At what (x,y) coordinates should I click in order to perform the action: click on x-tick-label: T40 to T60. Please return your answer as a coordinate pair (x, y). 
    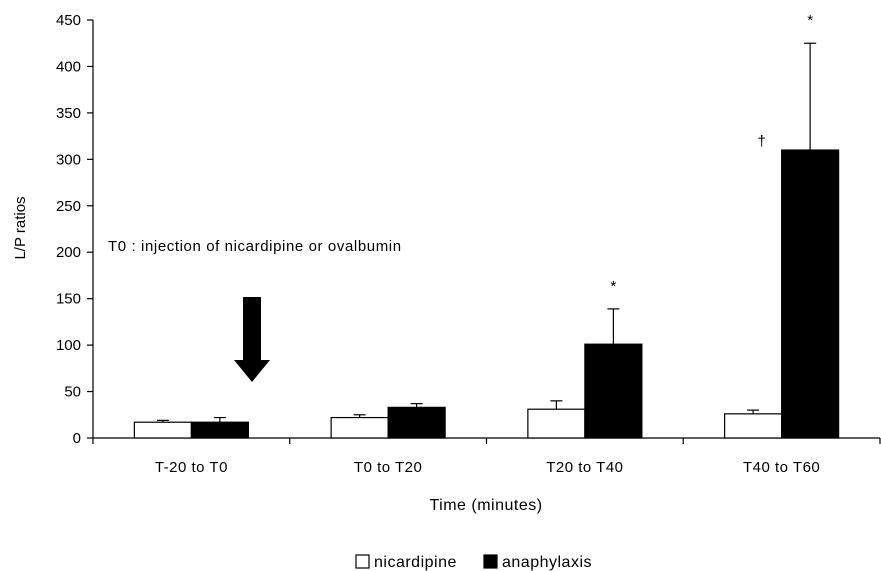
    Looking at the image, I should click on (781, 467).